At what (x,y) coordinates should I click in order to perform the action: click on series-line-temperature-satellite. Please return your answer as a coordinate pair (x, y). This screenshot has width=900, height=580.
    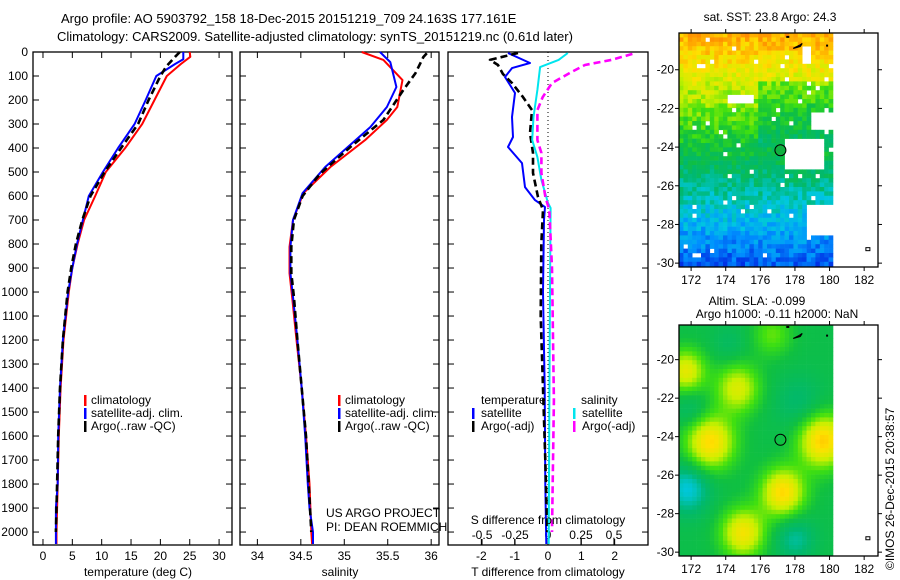
    Looking at the image, I should click on (526, 298).